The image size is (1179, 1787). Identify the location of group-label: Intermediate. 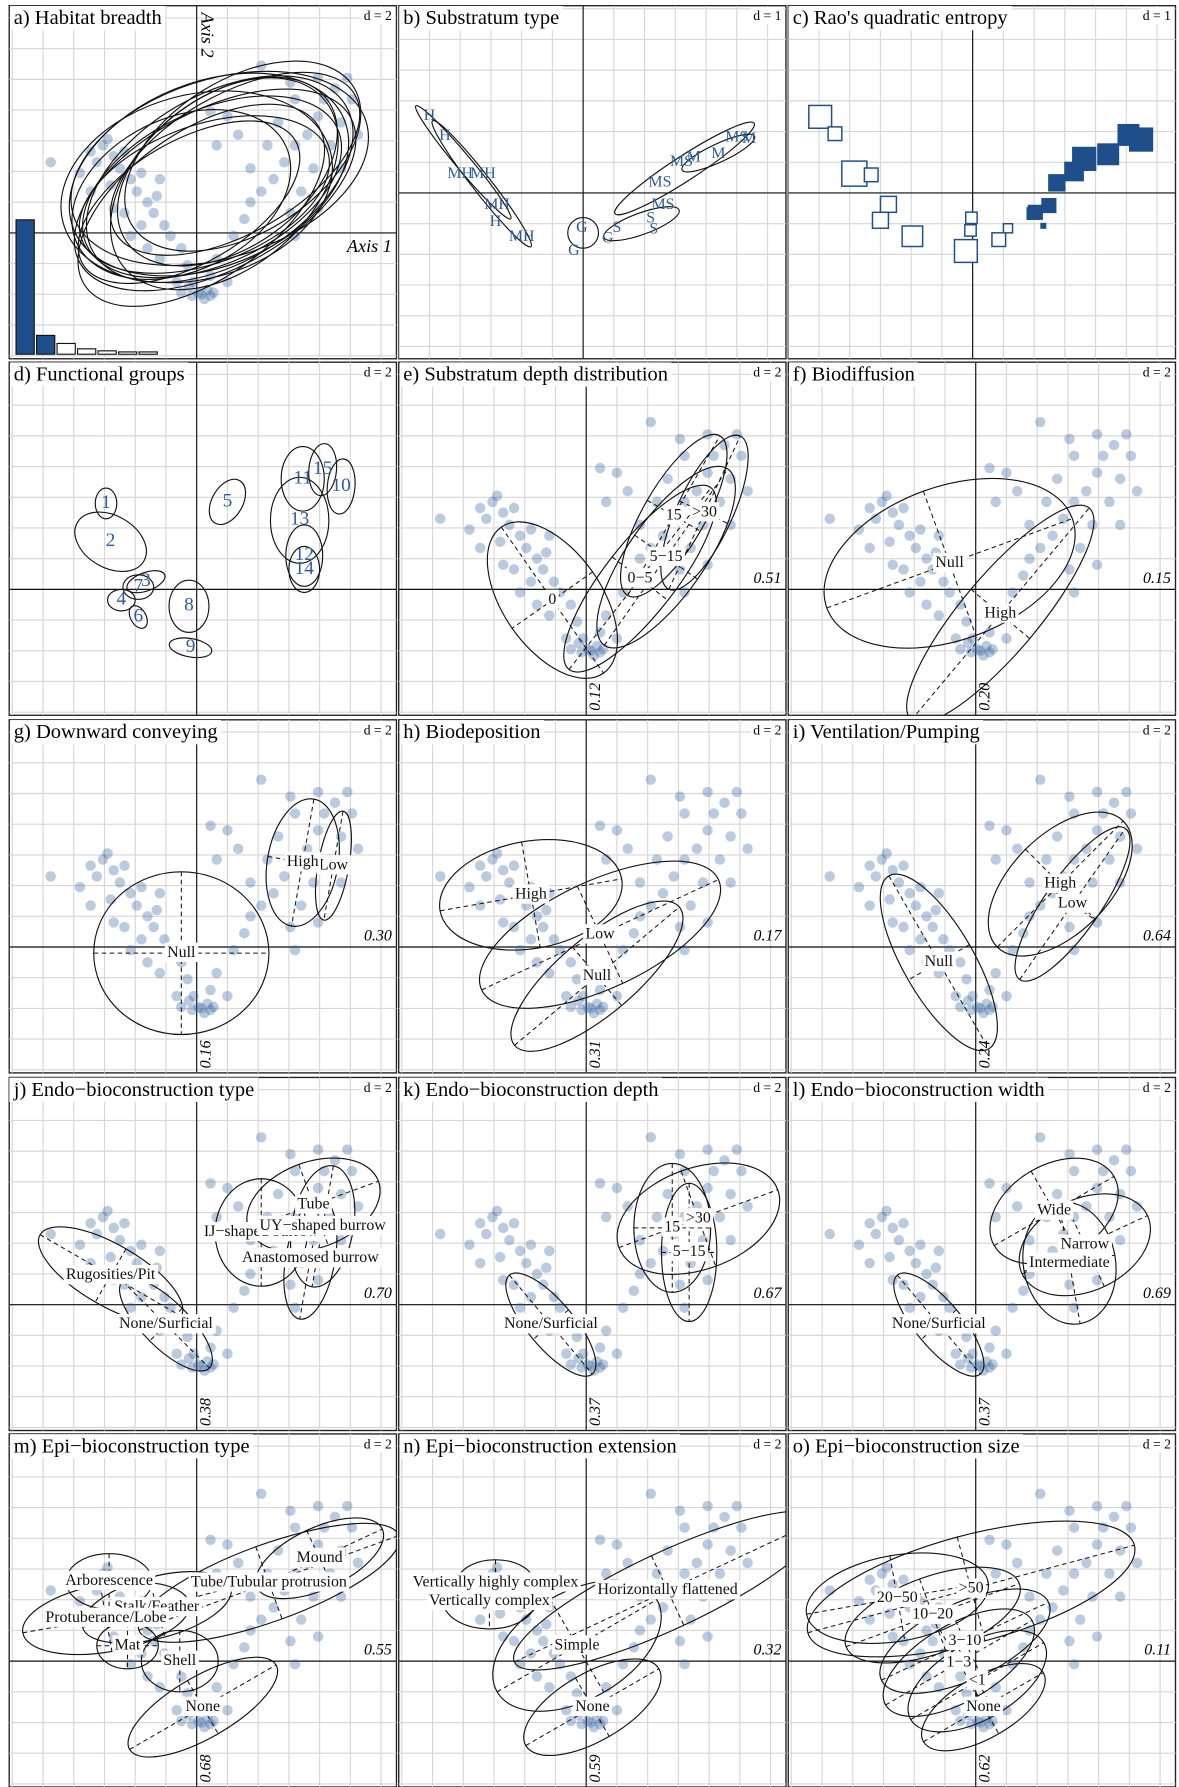
(1069, 1262).